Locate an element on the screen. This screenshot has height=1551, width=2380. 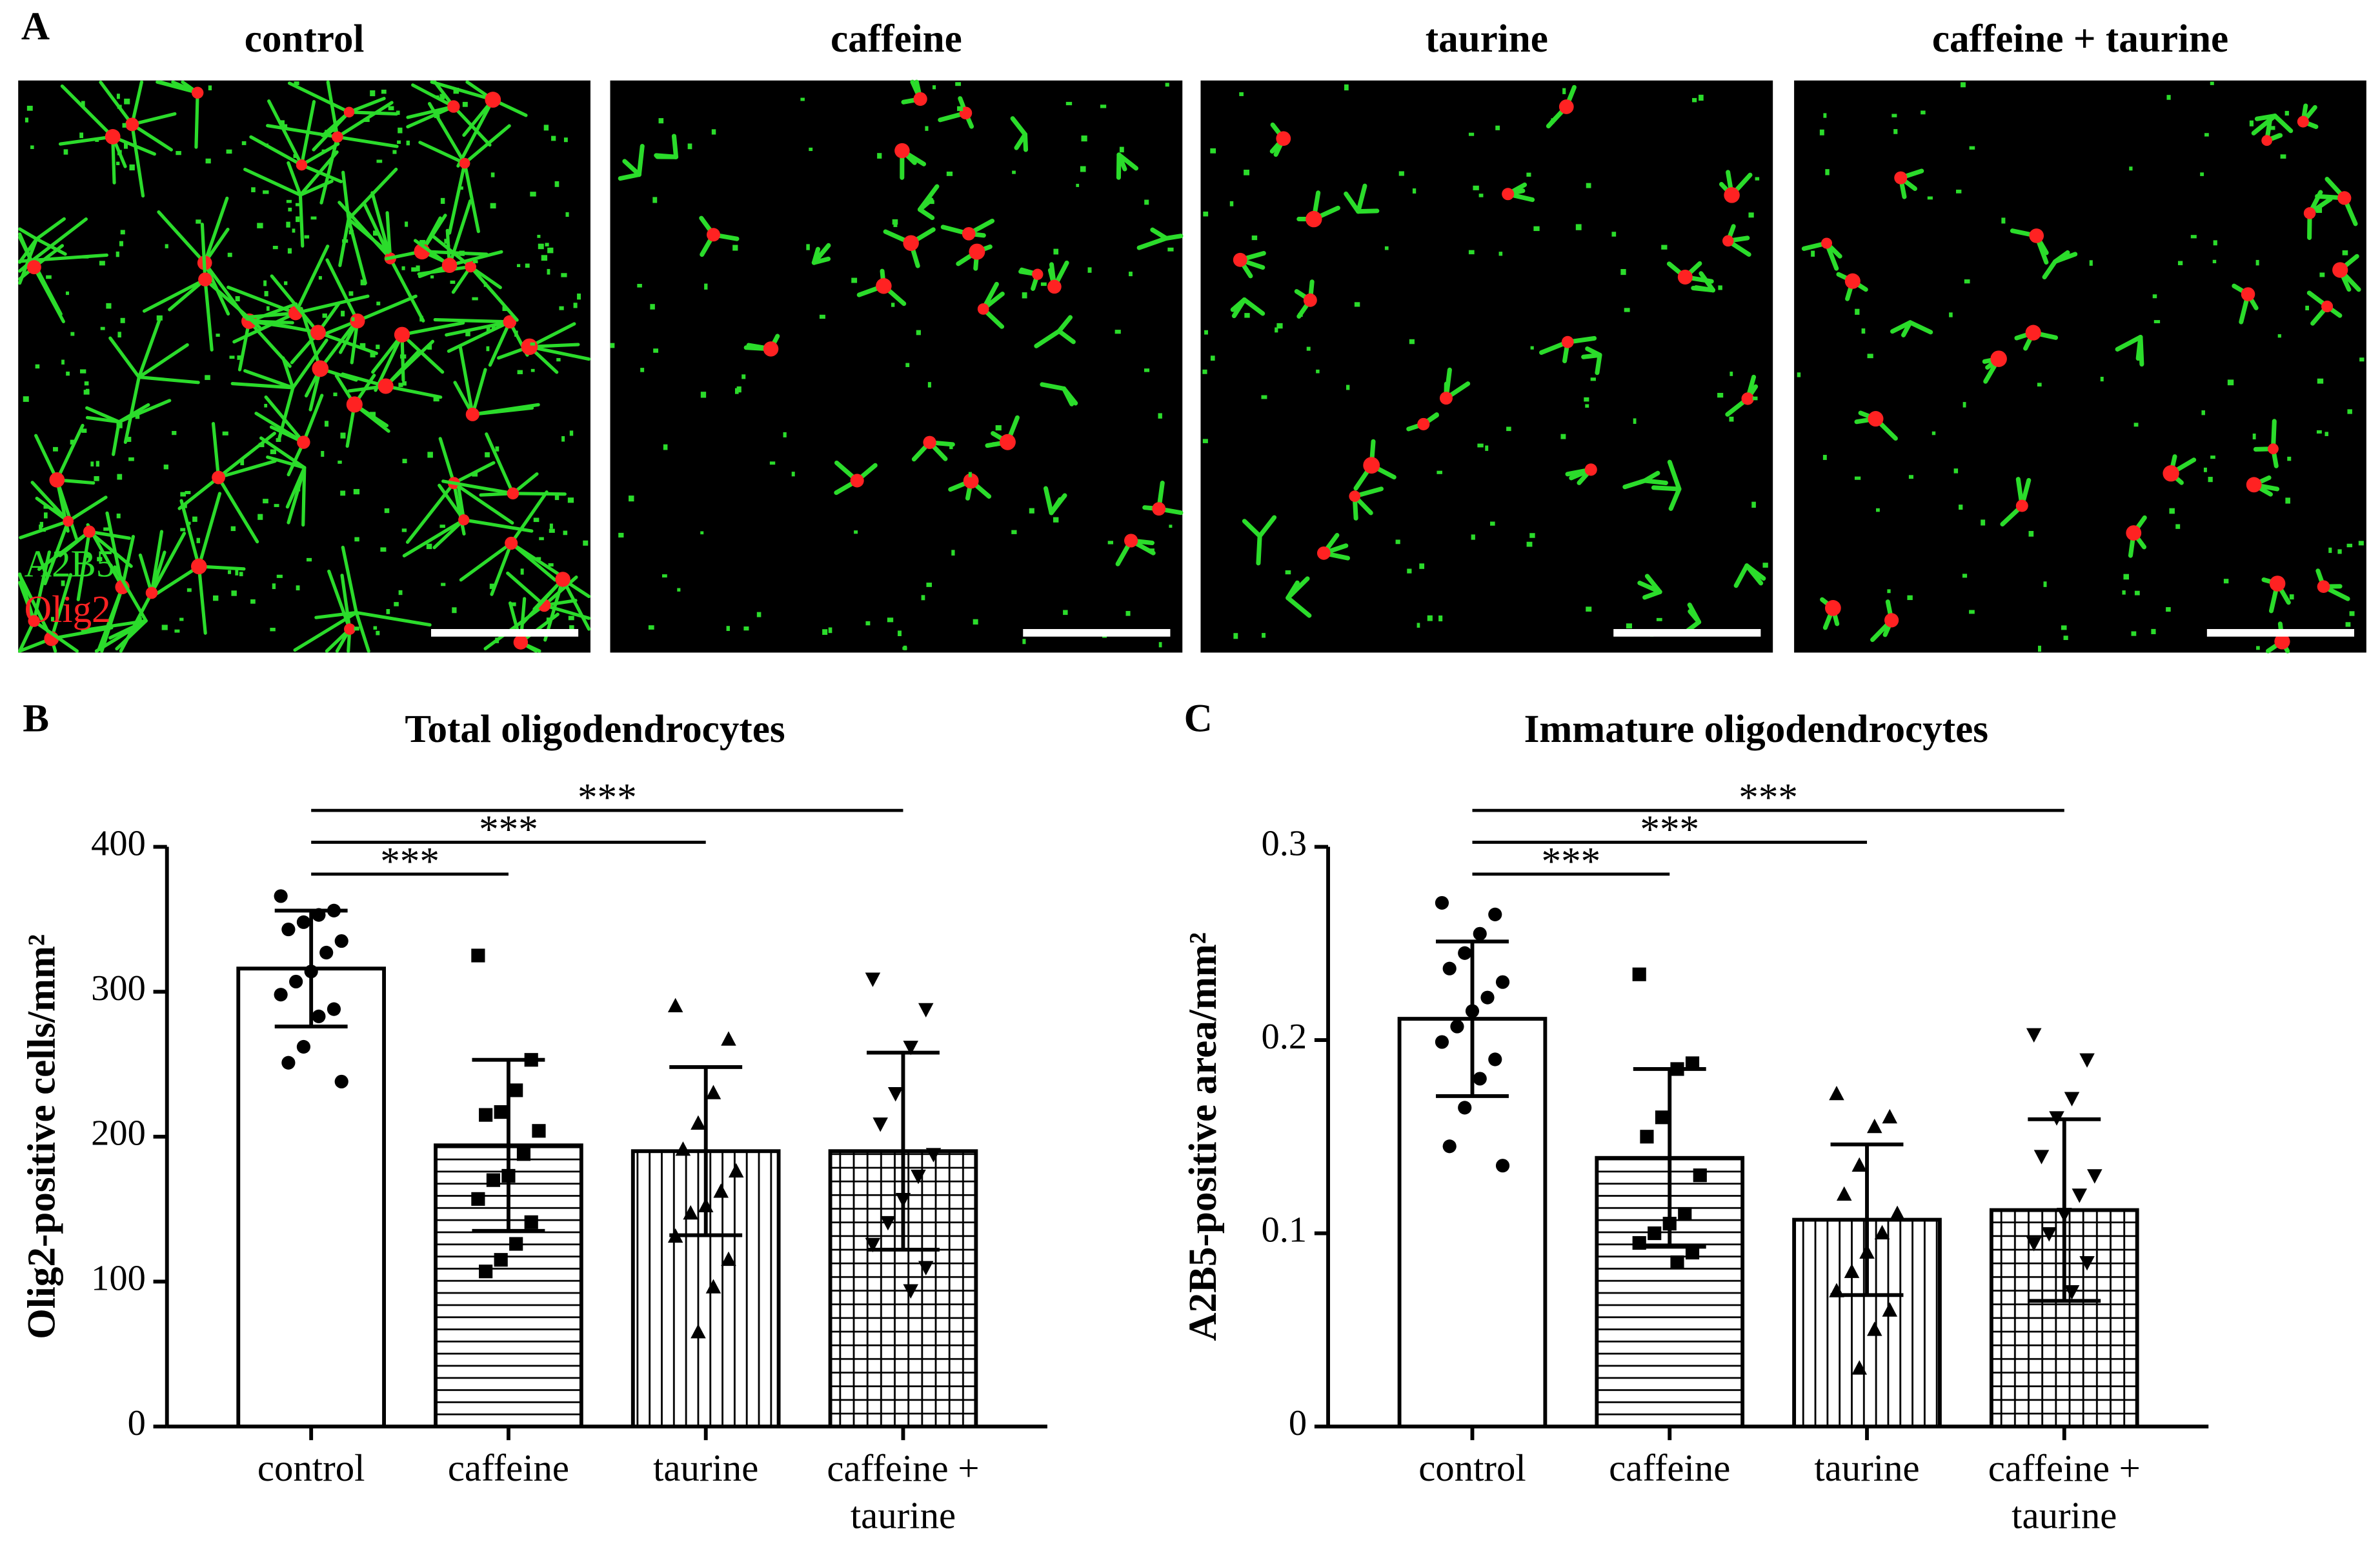
y-tick-label: 0.1 is located at coordinates (1284, 1230).